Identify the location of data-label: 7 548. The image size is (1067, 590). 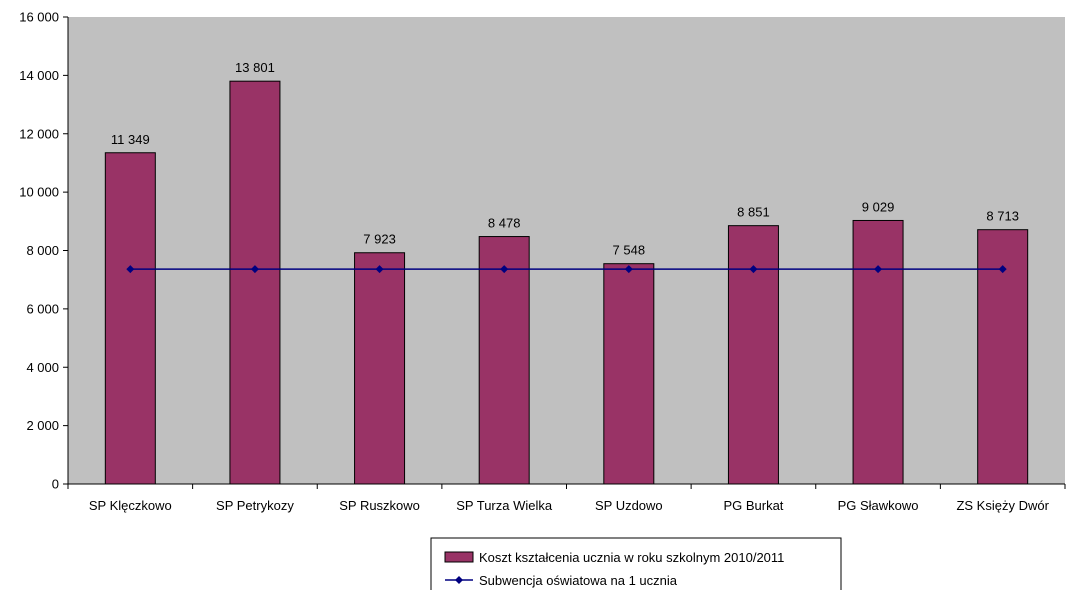
(629, 250).